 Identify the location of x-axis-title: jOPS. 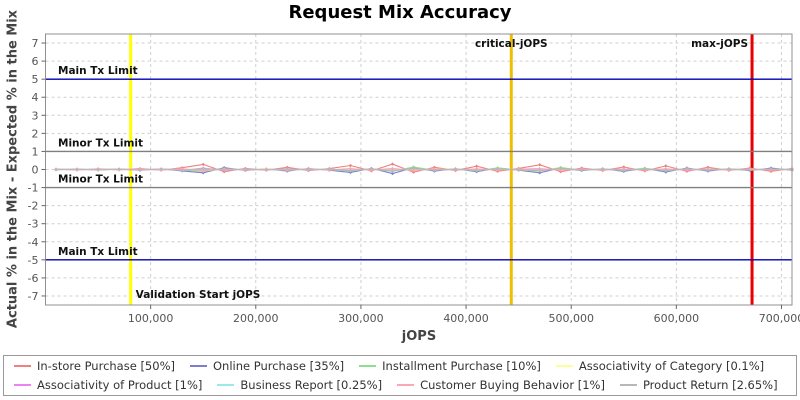
(419, 336).